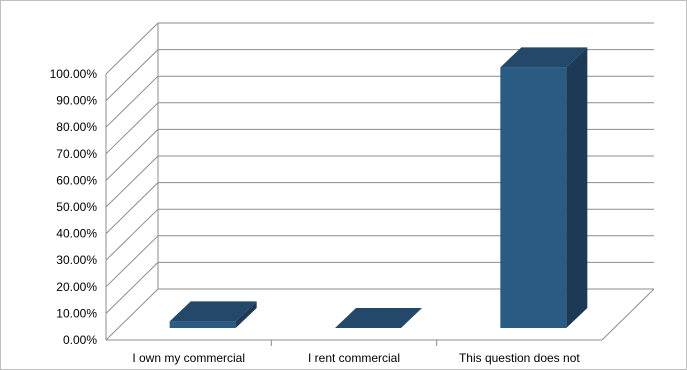  I want to click on x-category-label: This question does not, so click(519, 358).